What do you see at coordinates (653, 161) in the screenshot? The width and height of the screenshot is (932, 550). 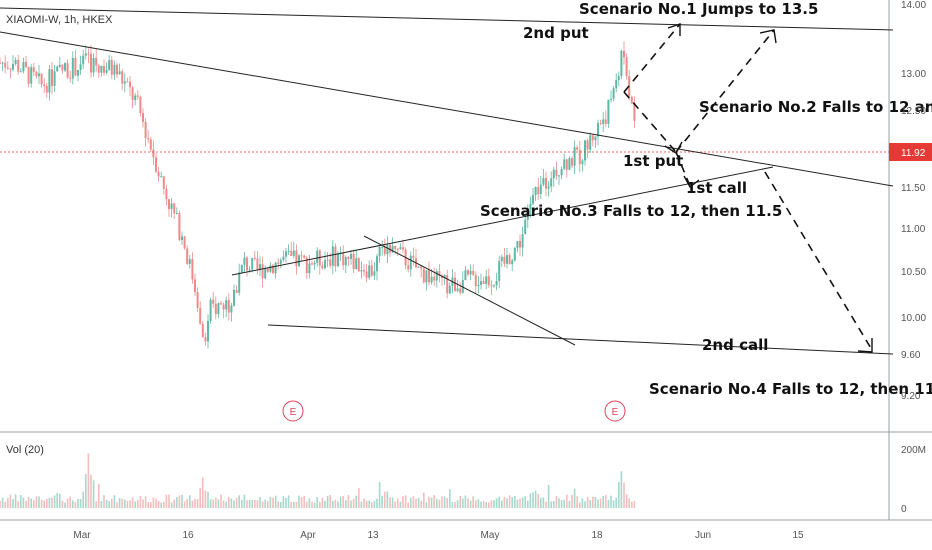 I see `annotation-1st-put: 1st put` at bounding box center [653, 161].